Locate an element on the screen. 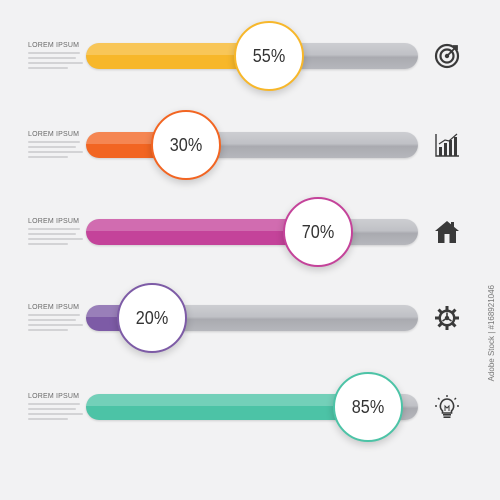  percent-value: 30% is located at coordinates (185, 144).